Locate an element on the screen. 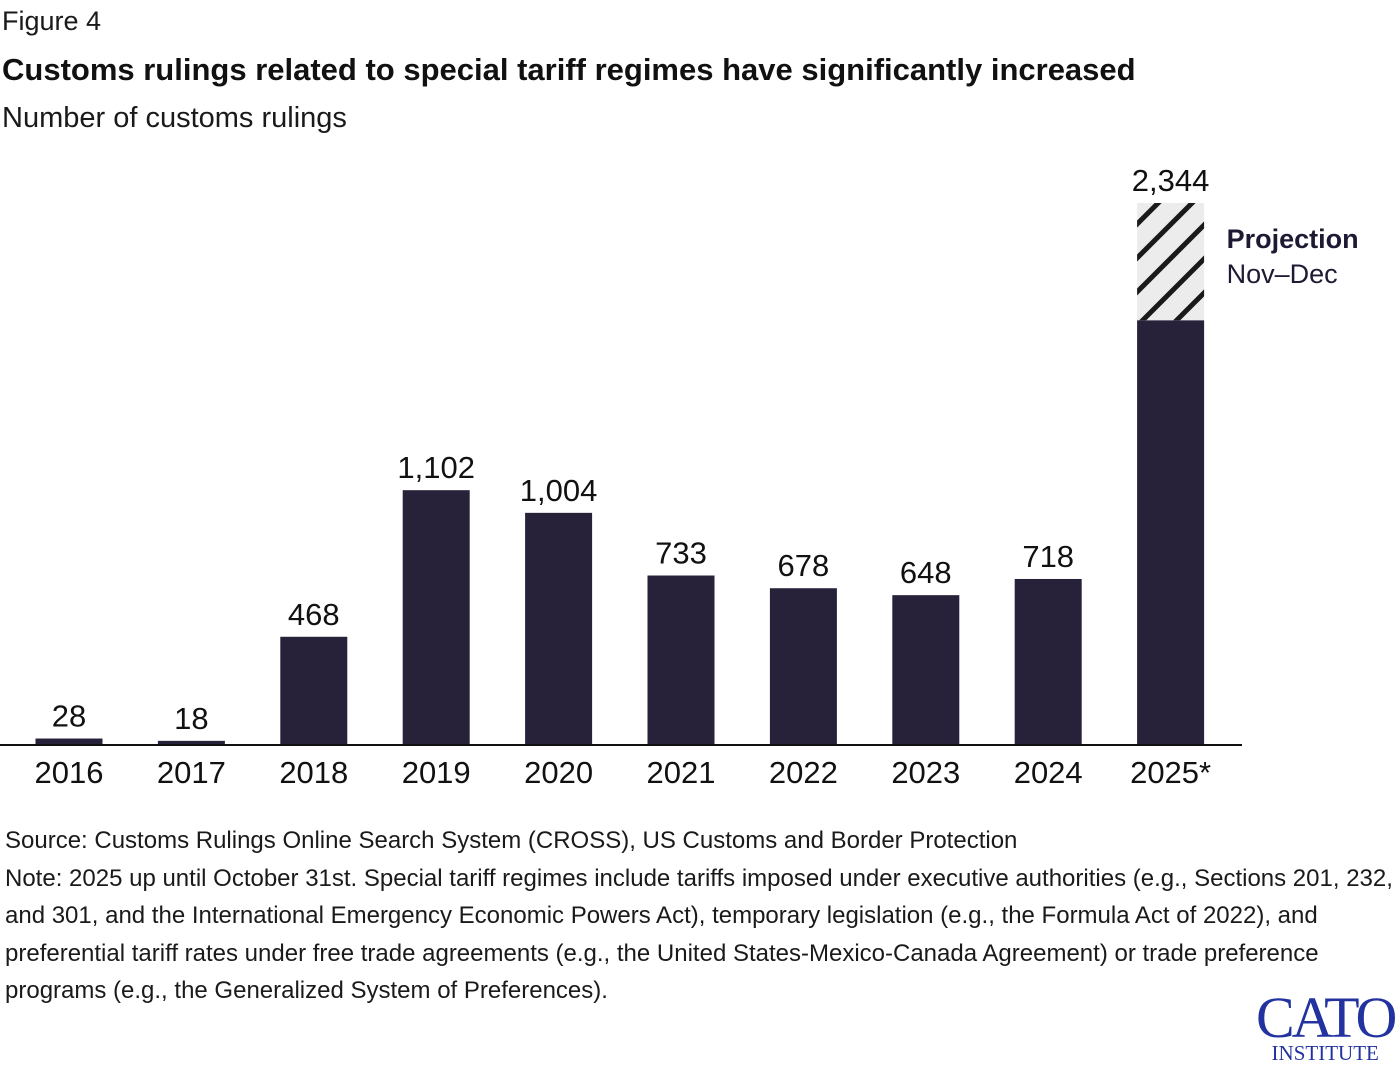 The width and height of the screenshot is (1400, 1068). projection-label: Projection is located at coordinates (1293, 239).